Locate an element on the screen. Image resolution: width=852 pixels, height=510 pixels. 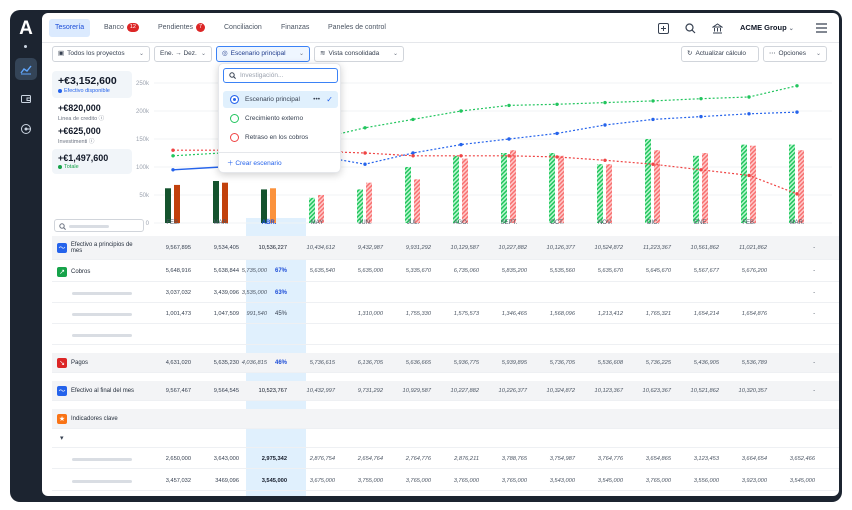
company-selector: ACME Group ⌄ is located at coordinates (767, 27).